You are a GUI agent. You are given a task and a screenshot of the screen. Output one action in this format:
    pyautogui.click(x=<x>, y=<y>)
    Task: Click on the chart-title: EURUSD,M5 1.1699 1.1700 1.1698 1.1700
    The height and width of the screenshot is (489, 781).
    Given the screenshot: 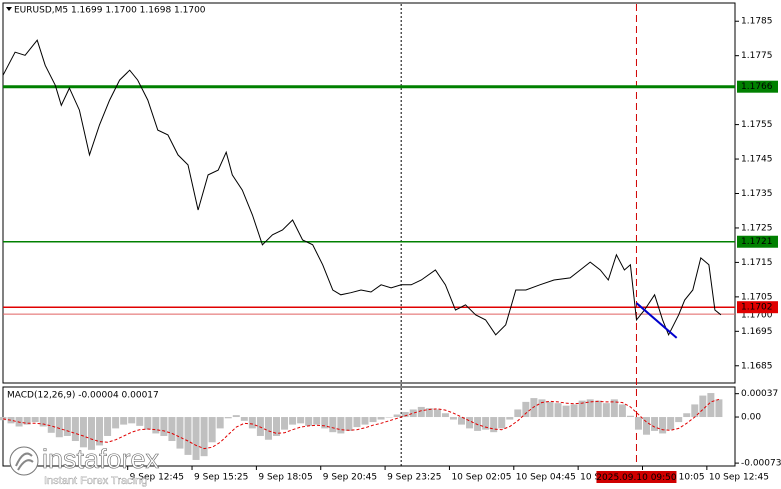 What is the action you would take?
    pyautogui.click(x=110, y=11)
    